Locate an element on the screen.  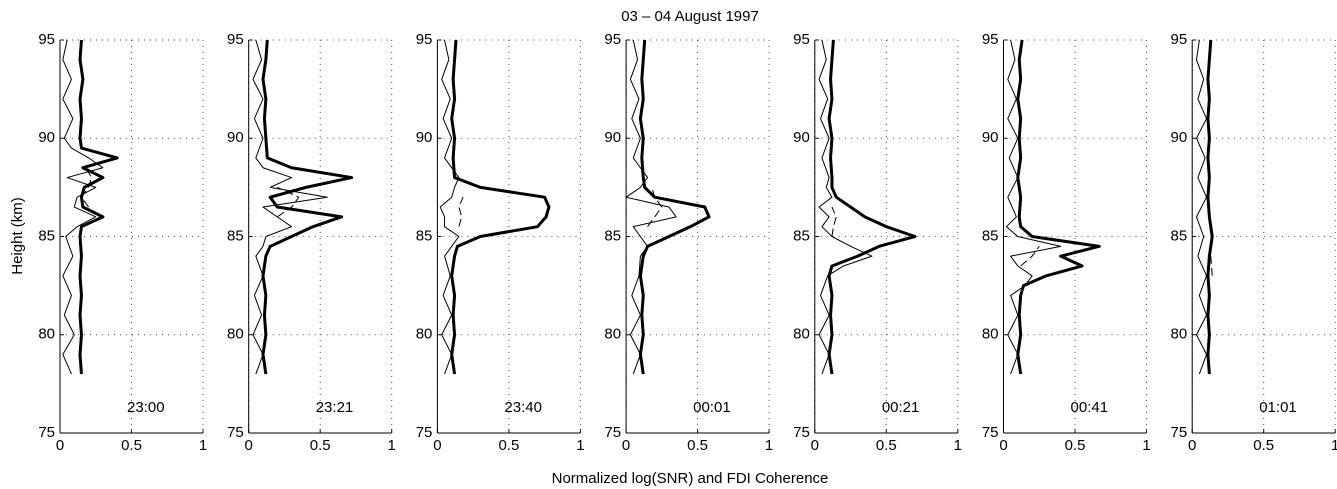
x-axis-label: Normalized log(SNR) and FDI Coherence is located at coordinates (690, 478).